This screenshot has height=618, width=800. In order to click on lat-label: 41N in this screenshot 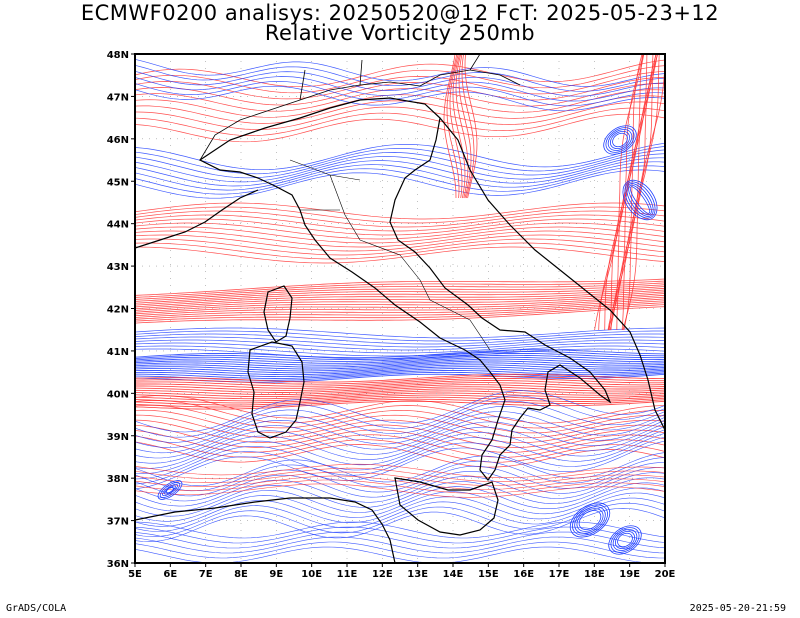, I will do `click(118, 352)`.